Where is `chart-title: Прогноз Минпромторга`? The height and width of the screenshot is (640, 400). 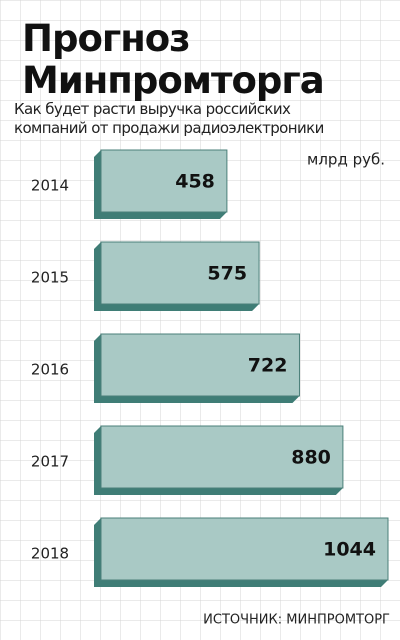 chart-title: Прогноз Минпромторга is located at coordinates (173, 59).